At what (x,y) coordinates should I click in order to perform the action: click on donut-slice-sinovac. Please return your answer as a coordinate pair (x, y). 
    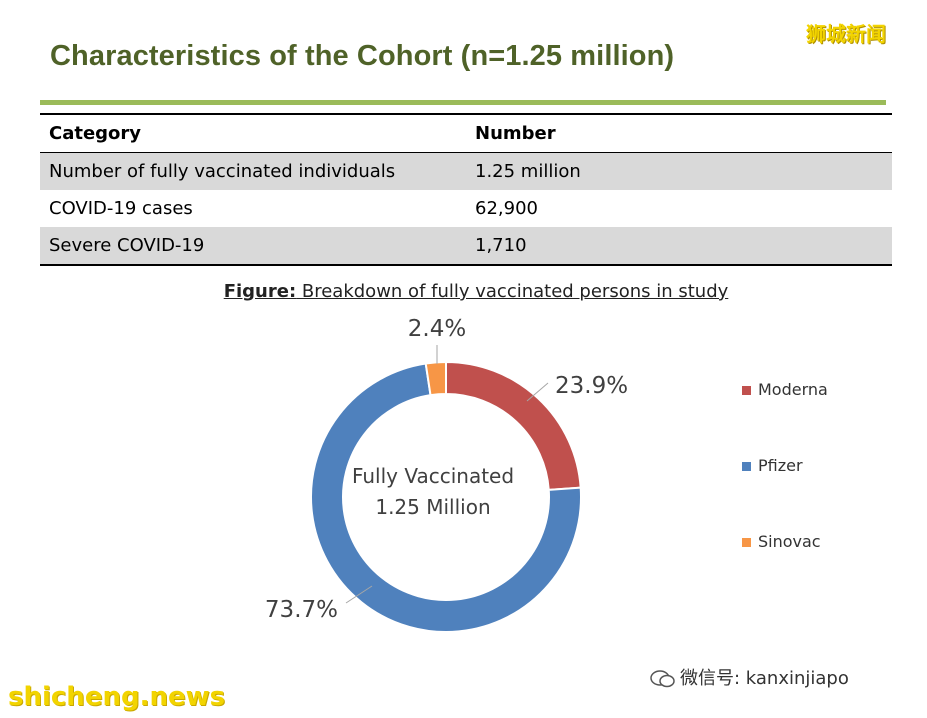
    Looking at the image, I should click on (435, 378).